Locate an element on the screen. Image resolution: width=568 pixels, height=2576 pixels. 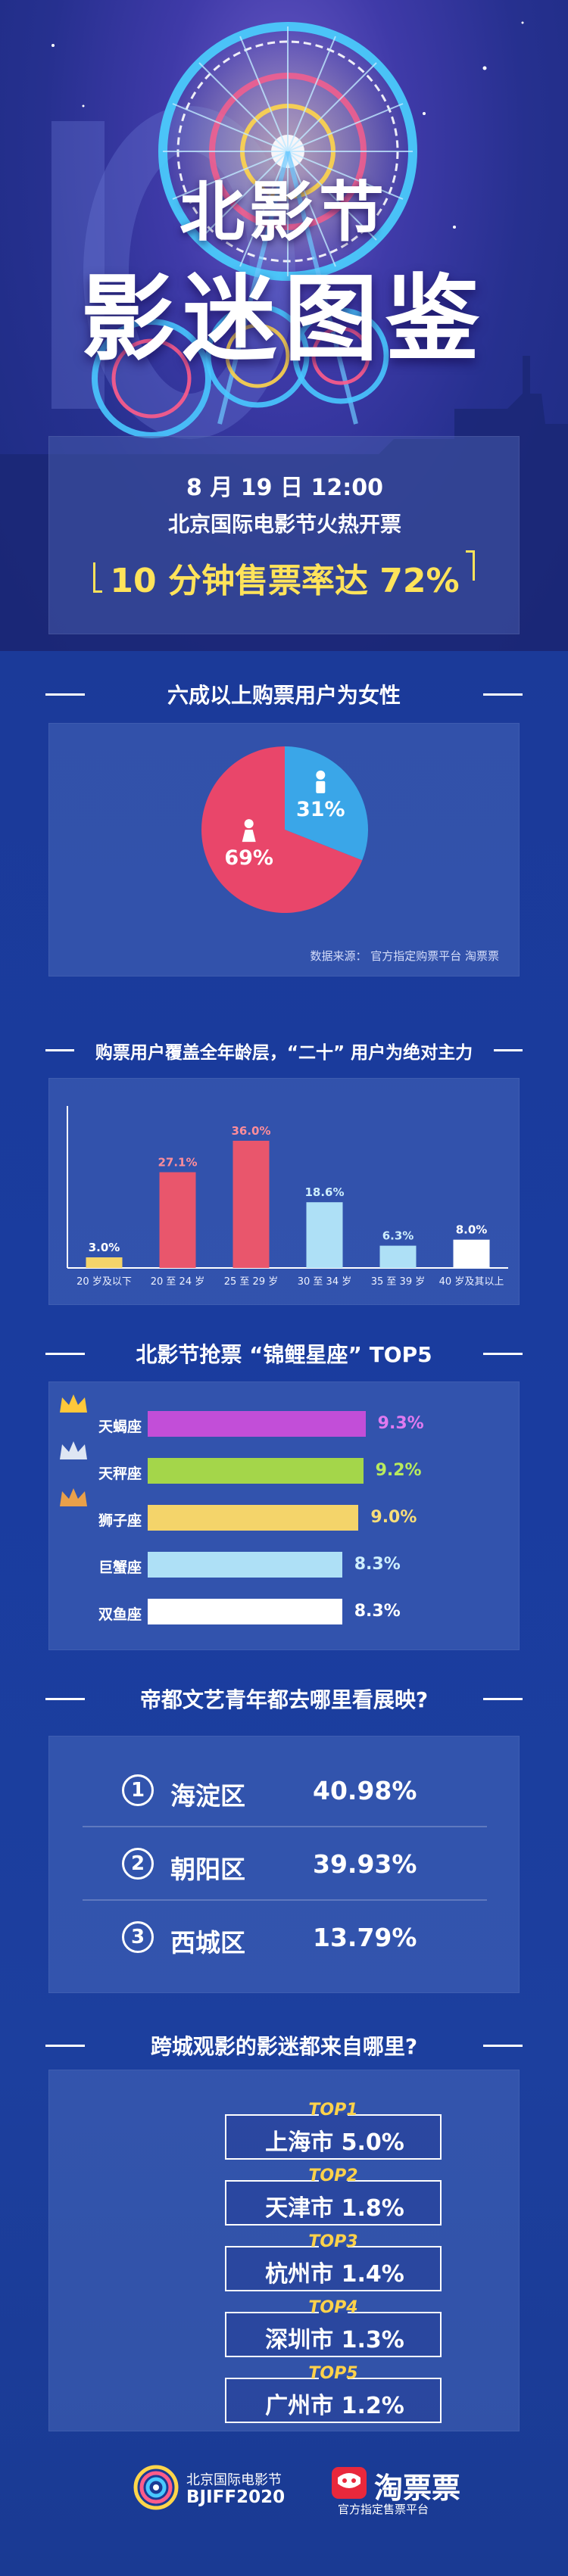
district-name: 朝阳区 is located at coordinates (207, 1869).